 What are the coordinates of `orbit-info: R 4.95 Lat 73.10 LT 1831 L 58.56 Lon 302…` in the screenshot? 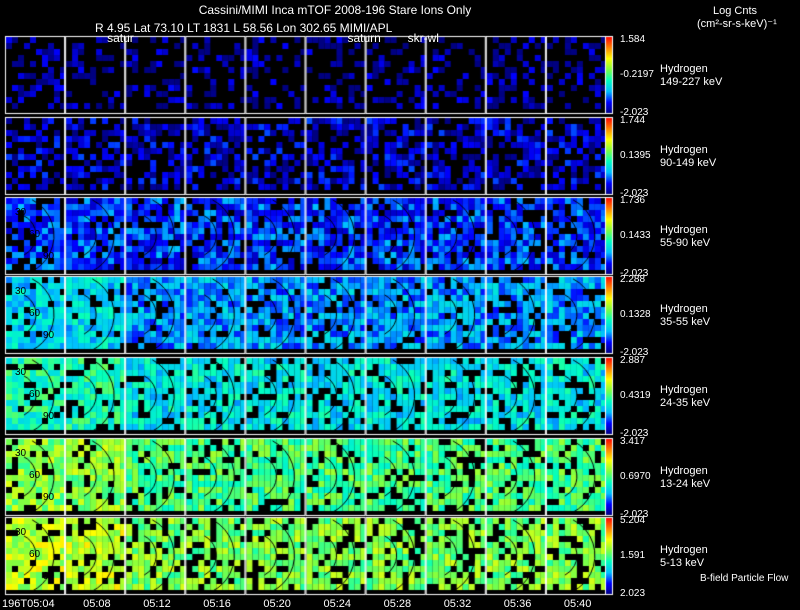 It's located at (244, 28).